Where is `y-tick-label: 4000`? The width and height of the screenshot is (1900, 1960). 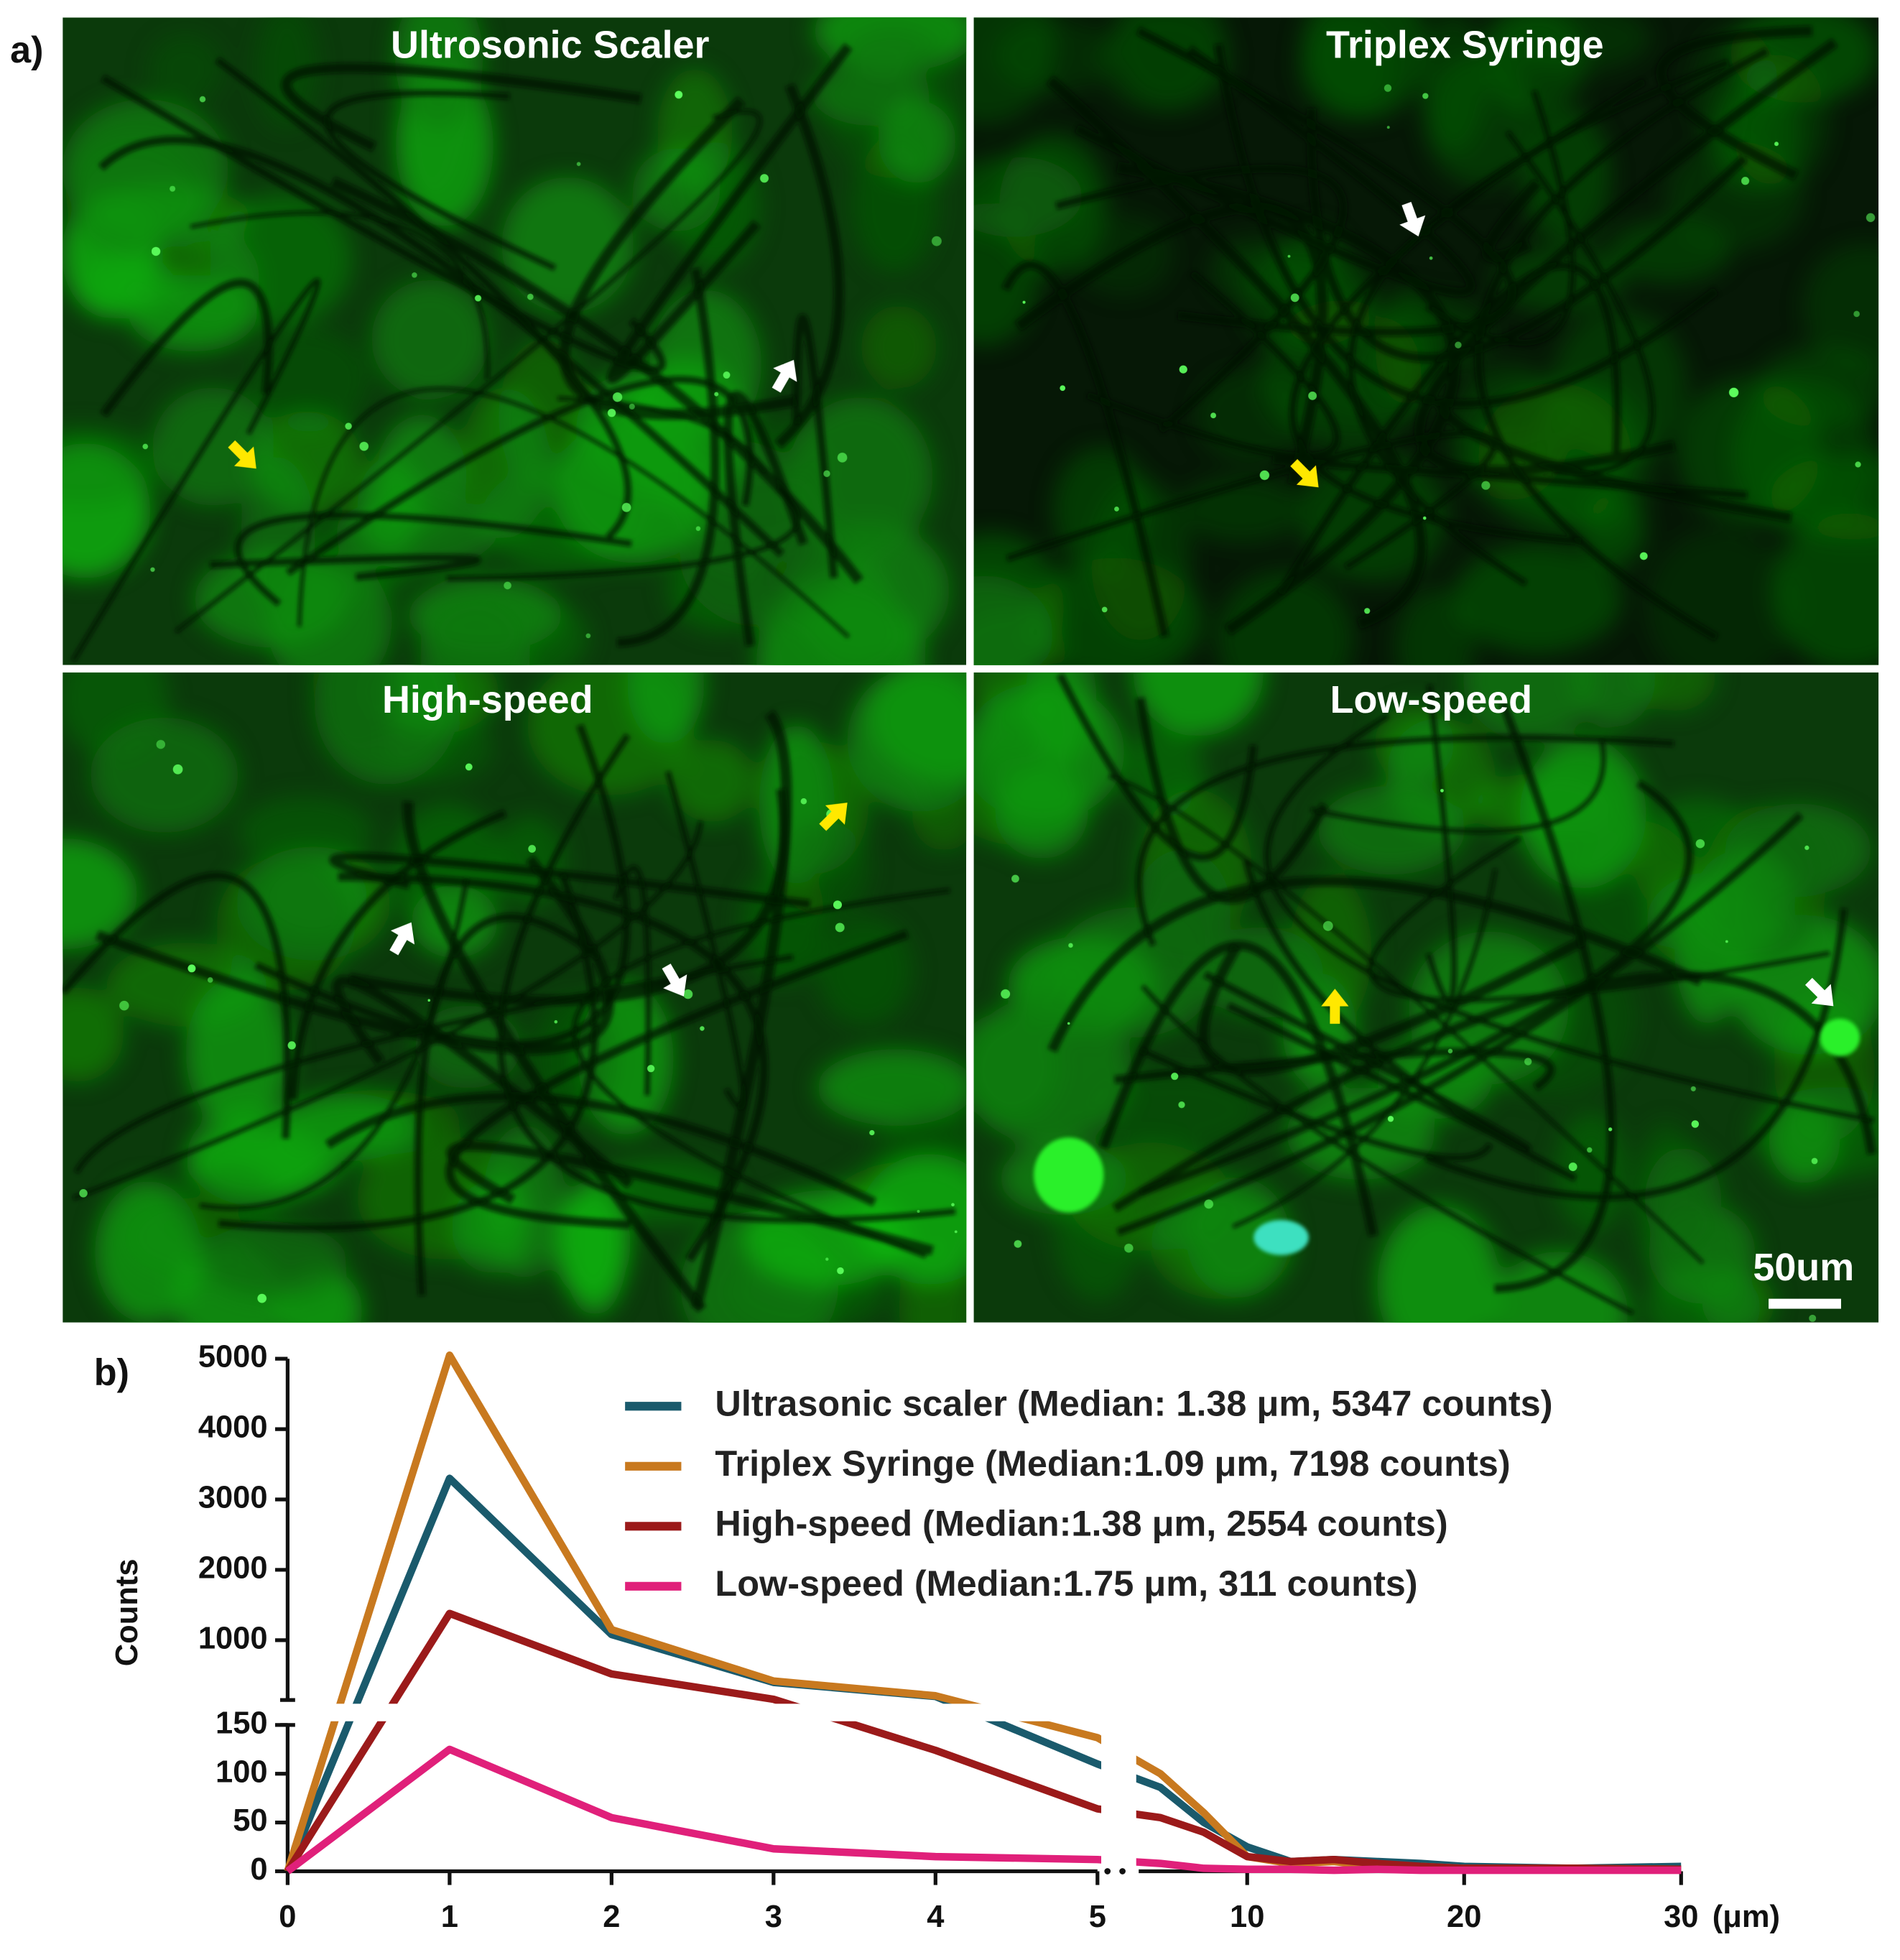
y-tick-label: 4000 is located at coordinates (233, 1428).